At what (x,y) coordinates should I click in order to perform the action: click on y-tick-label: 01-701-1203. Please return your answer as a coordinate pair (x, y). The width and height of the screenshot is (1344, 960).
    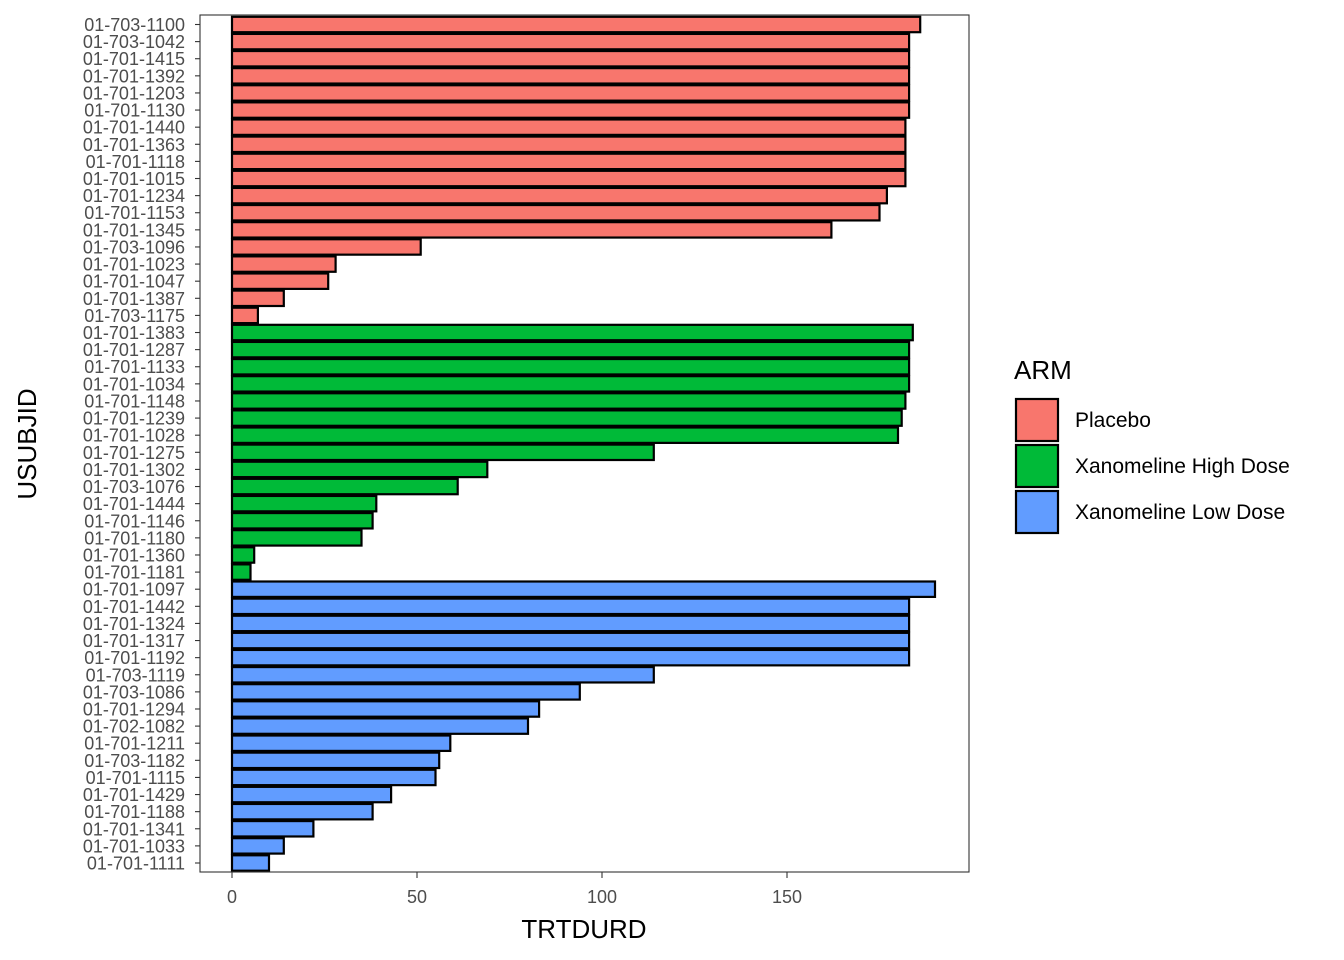
    Looking at the image, I should click on (134, 93).